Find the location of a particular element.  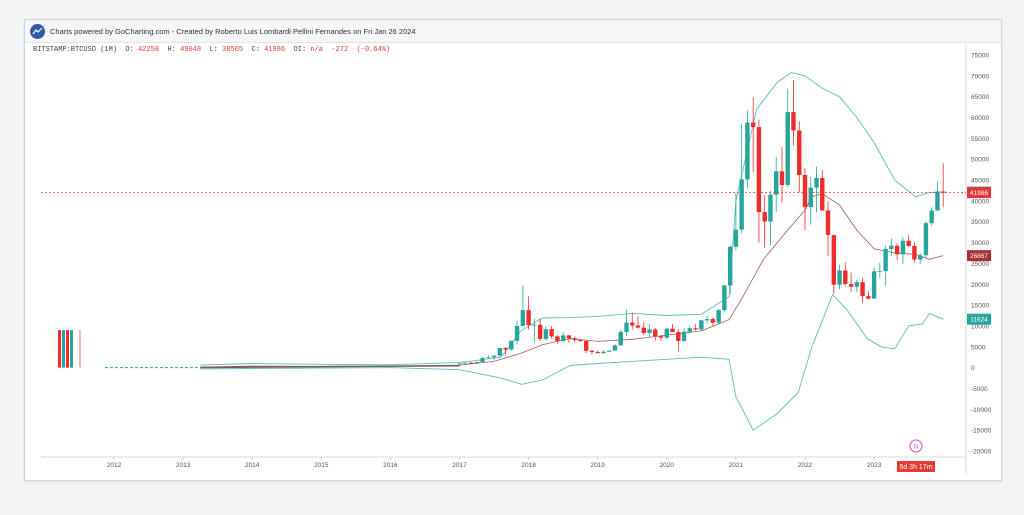

y-tick-label: 10000 is located at coordinates (980, 326).